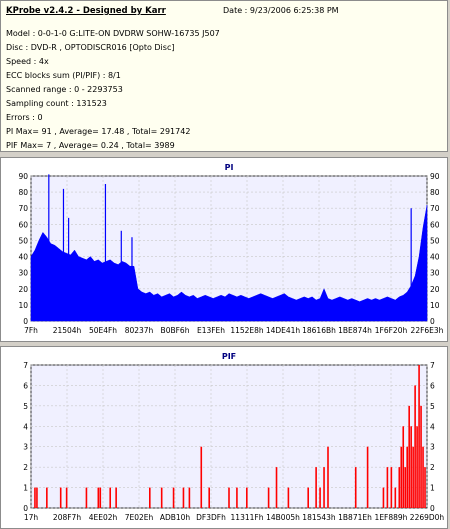 This screenshot has width=450, height=529. I want to click on y-tick-label-right: 90, so click(435, 176).